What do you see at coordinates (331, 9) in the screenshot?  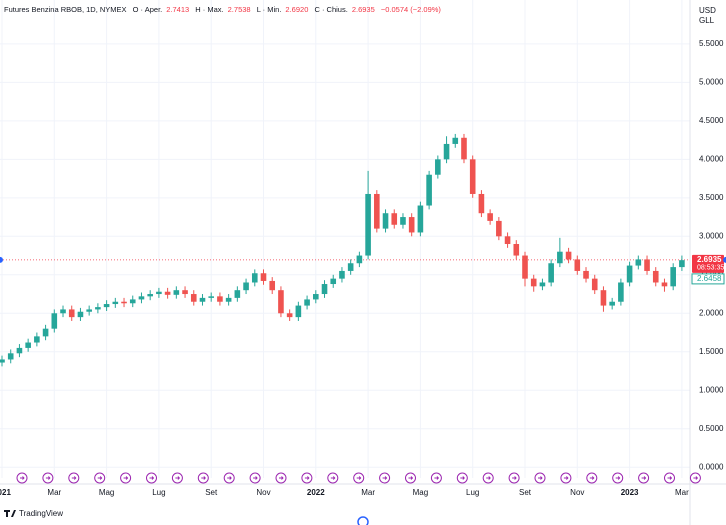 I see `close-label: C · Chius.` at bounding box center [331, 9].